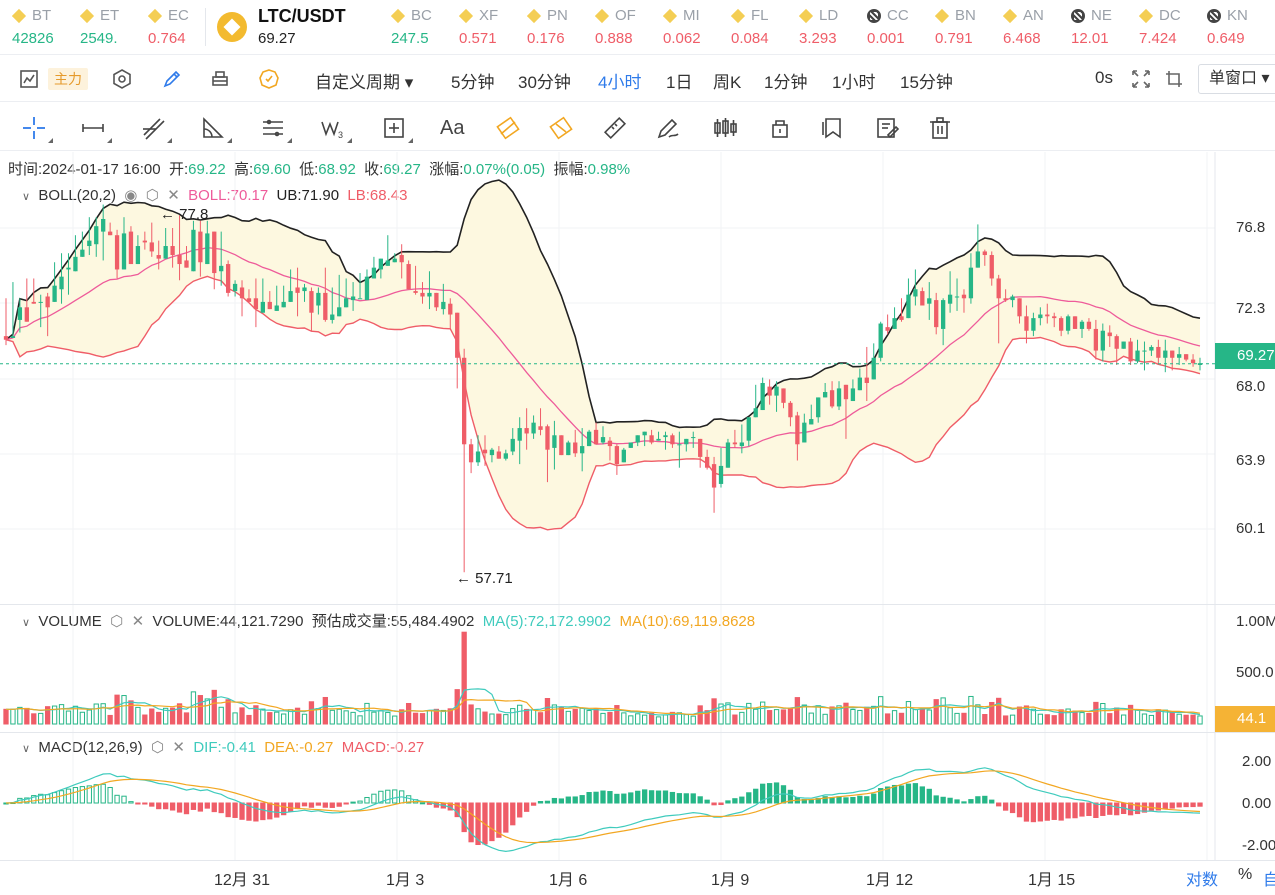 The image size is (1275, 895). What do you see at coordinates (940, 128) in the screenshot?
I see `trash-tool-icon` at bounding box center [940, 128].